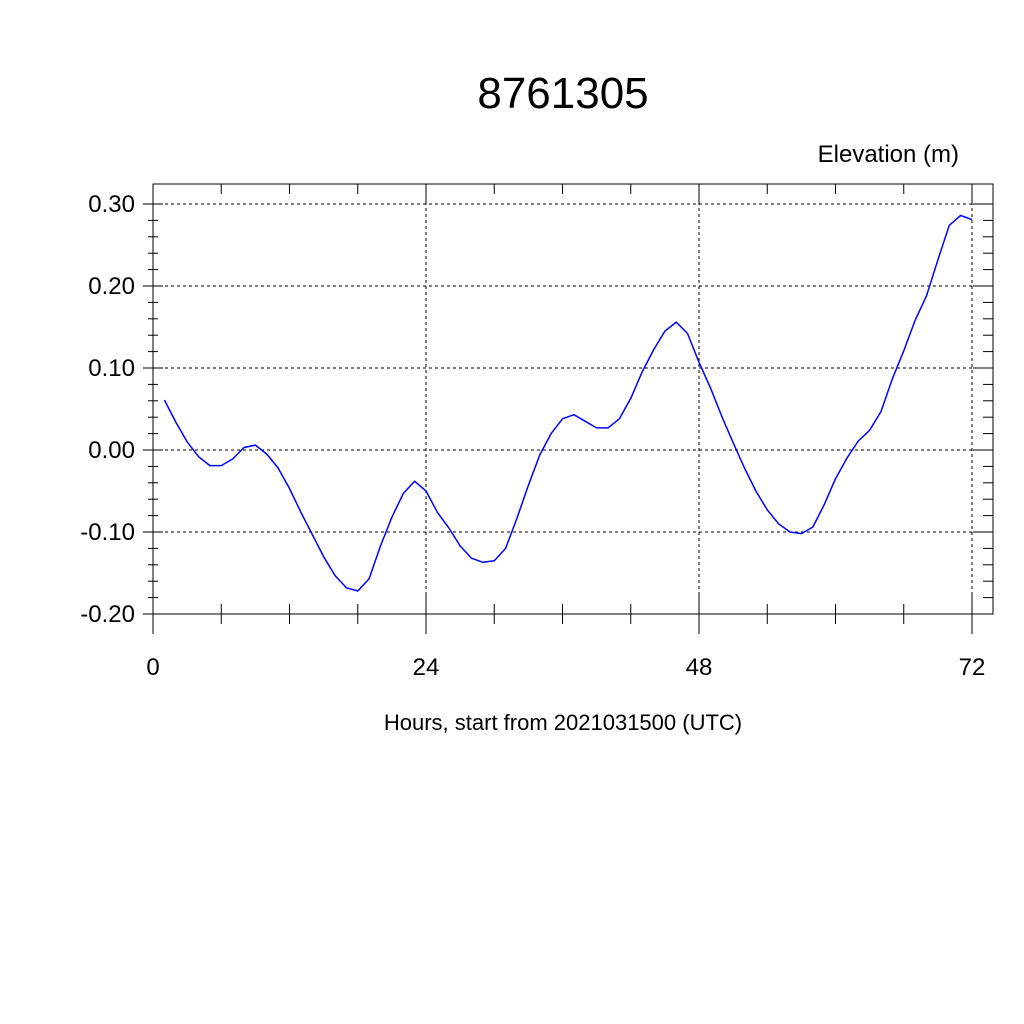 This screenshot has height=1024, width=1024. Describe the element at coordinates (107, 532) in the screenshot. I see `y-tick-label: -0.10` at that location.